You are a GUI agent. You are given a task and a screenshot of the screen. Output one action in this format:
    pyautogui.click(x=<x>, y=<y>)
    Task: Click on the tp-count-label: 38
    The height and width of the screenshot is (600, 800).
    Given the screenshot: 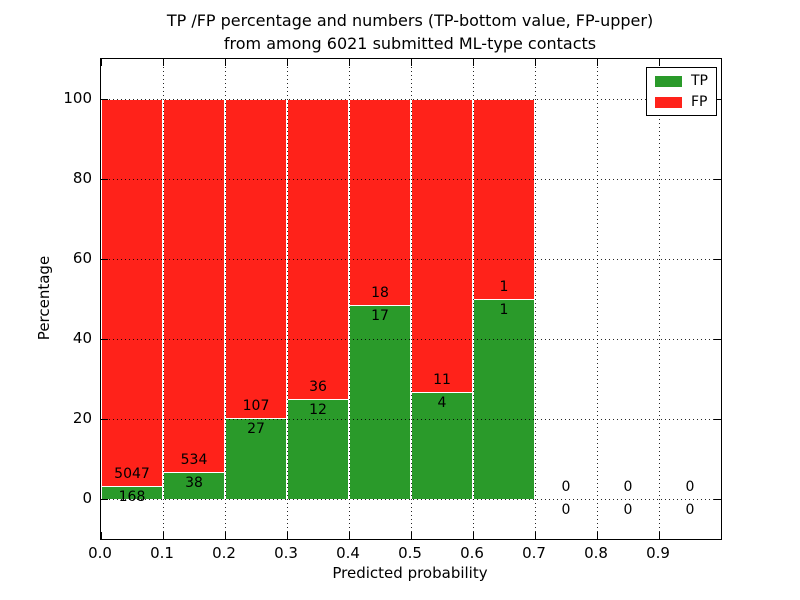 What is the action you would take?
    pyautogui.click(x=194, y=483)
    